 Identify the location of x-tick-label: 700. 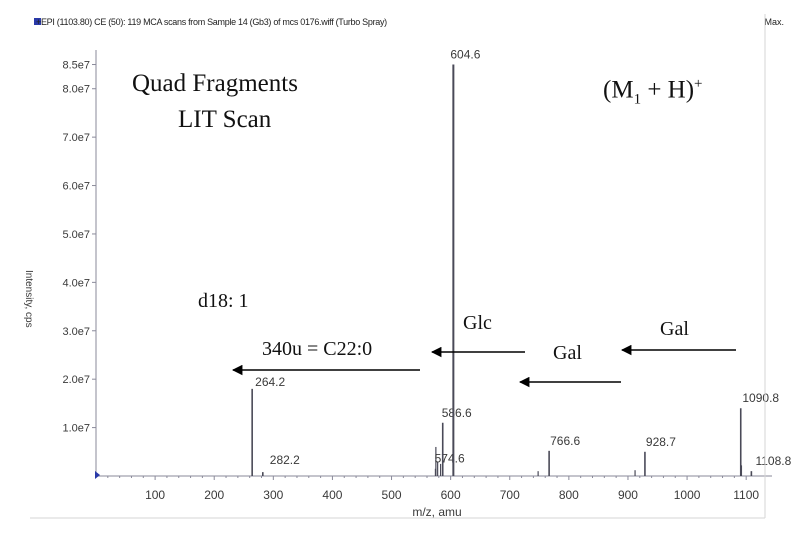
(510, 495).